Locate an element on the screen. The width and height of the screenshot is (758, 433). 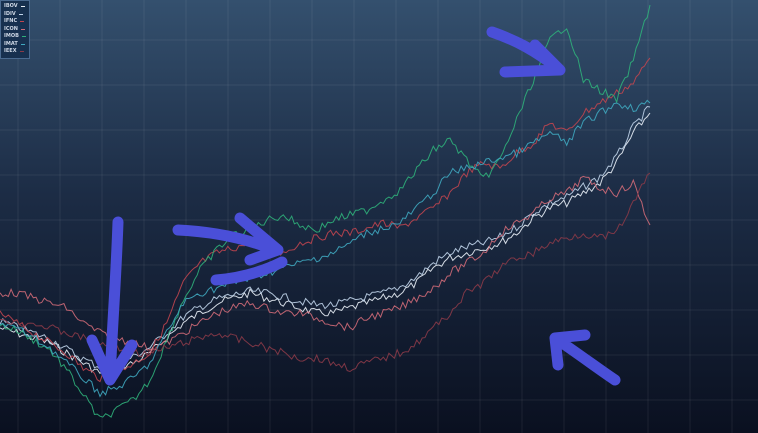
annotation-arrow-down is located at coordinates (112, 301).